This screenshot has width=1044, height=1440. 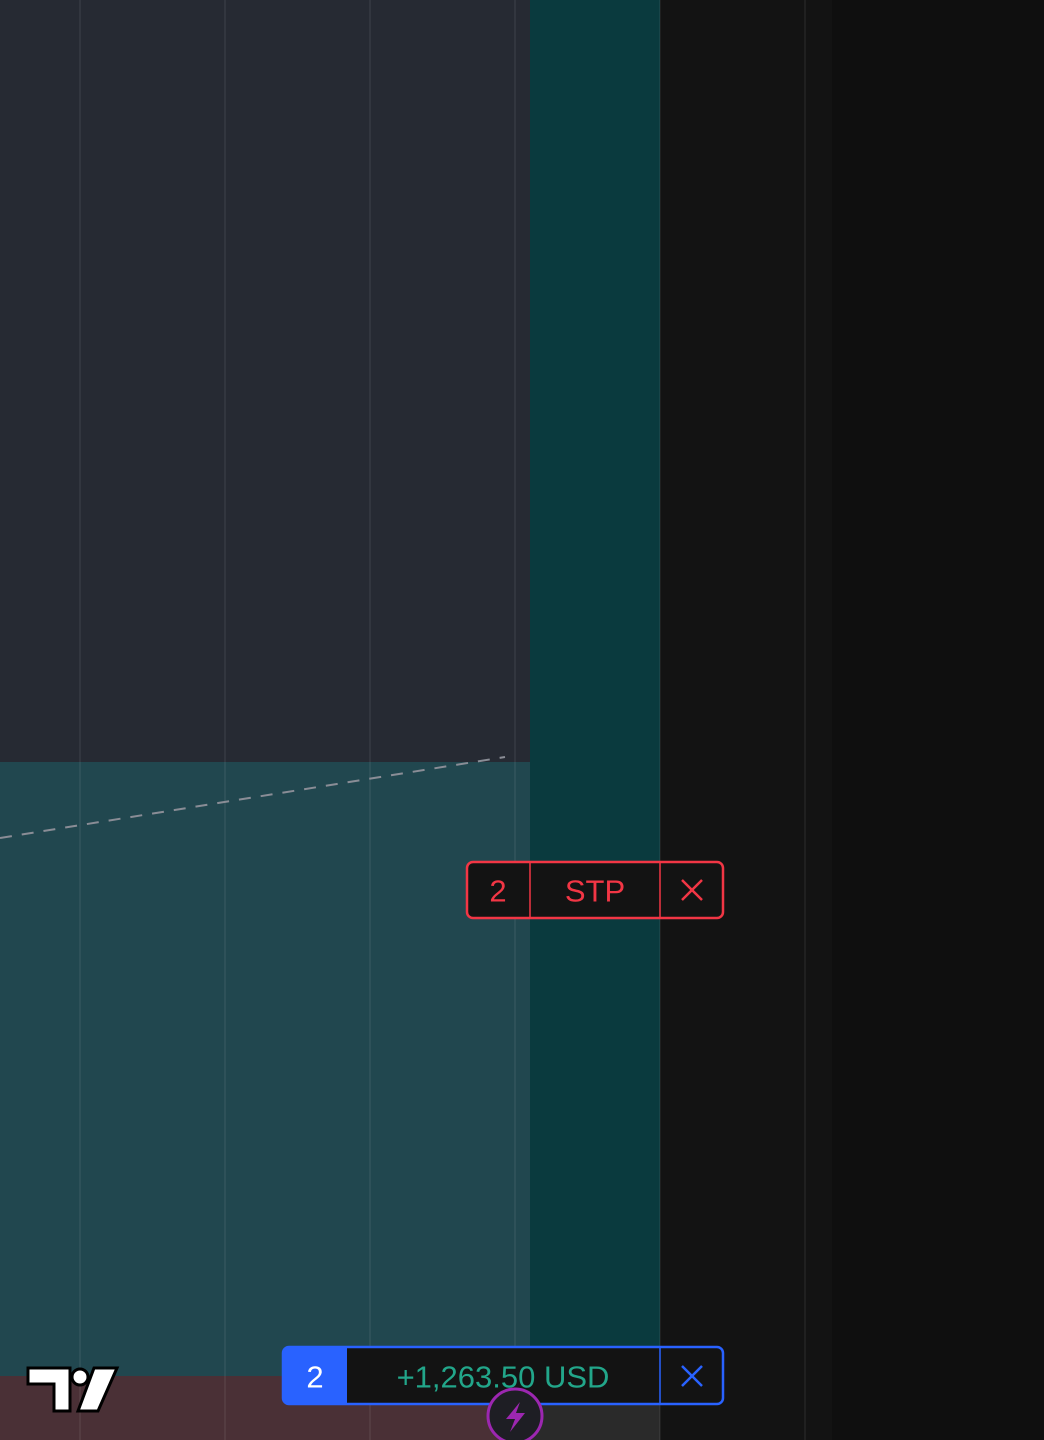 I want to click on stop-order: 2 STP, so click(x=595, y=890).